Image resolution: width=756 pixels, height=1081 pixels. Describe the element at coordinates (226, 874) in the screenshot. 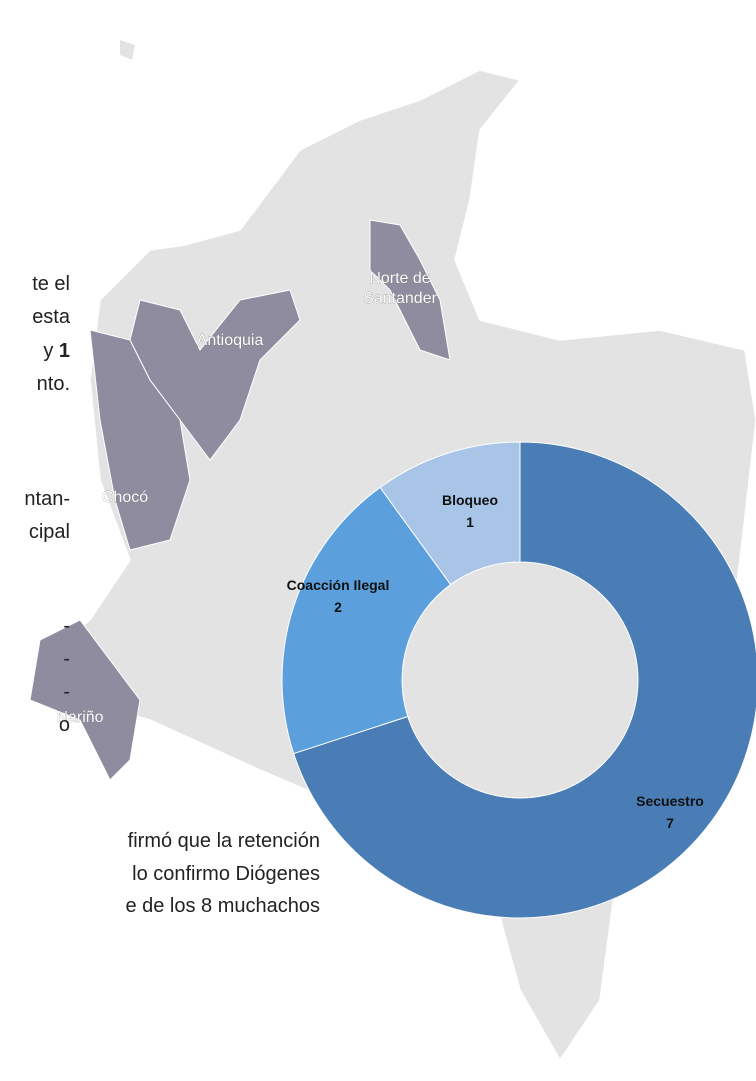

I see `text-line: lo confirmo Diógenes` at that location.